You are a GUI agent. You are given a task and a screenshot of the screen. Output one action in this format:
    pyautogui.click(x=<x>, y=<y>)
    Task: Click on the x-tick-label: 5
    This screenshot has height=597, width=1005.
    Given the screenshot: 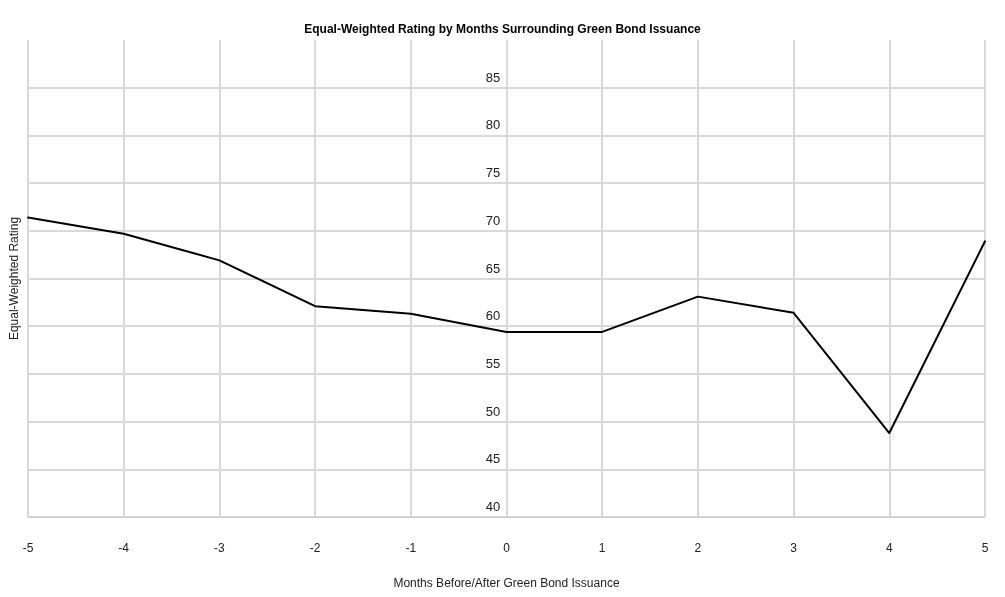 What is the action you would take?
    pyautogui.click(x=985, y=548)
    